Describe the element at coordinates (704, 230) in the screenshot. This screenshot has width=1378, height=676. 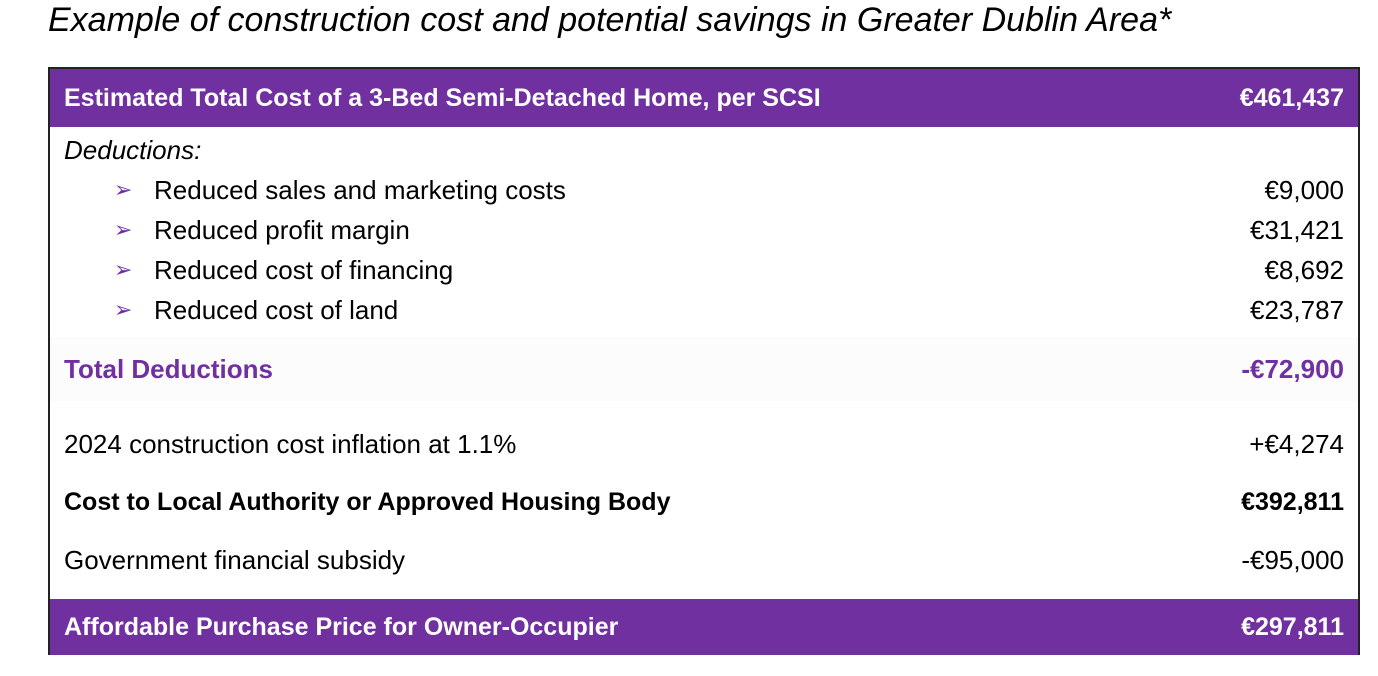
I see `deduction-row: ➢ Reduced profit margin €31,421` at that location.